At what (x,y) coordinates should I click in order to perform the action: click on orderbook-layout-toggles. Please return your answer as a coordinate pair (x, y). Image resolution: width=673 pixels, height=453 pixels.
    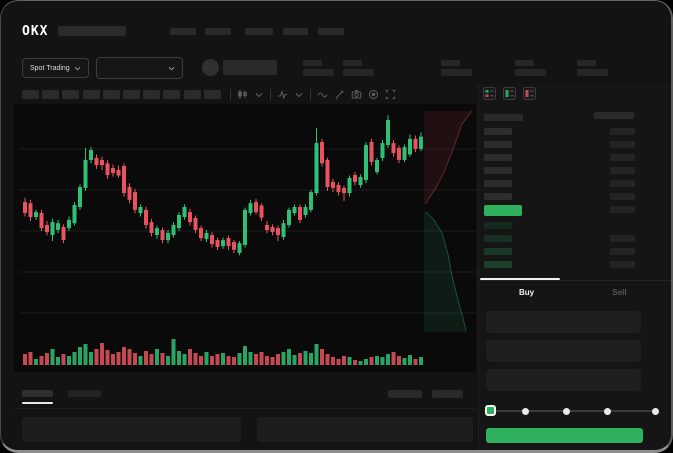
    Looking at the image, I should click on (509, 93).